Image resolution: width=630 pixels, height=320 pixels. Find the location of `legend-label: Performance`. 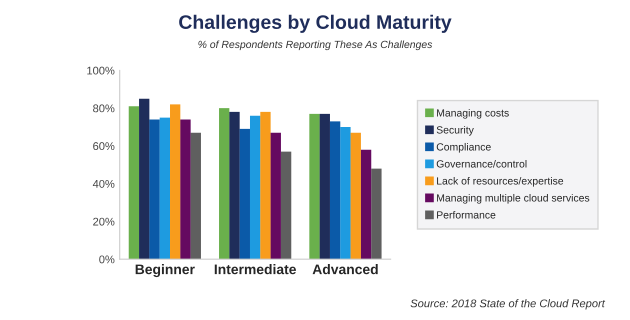

legend-label: Performance is located at coordinates (466, 214).